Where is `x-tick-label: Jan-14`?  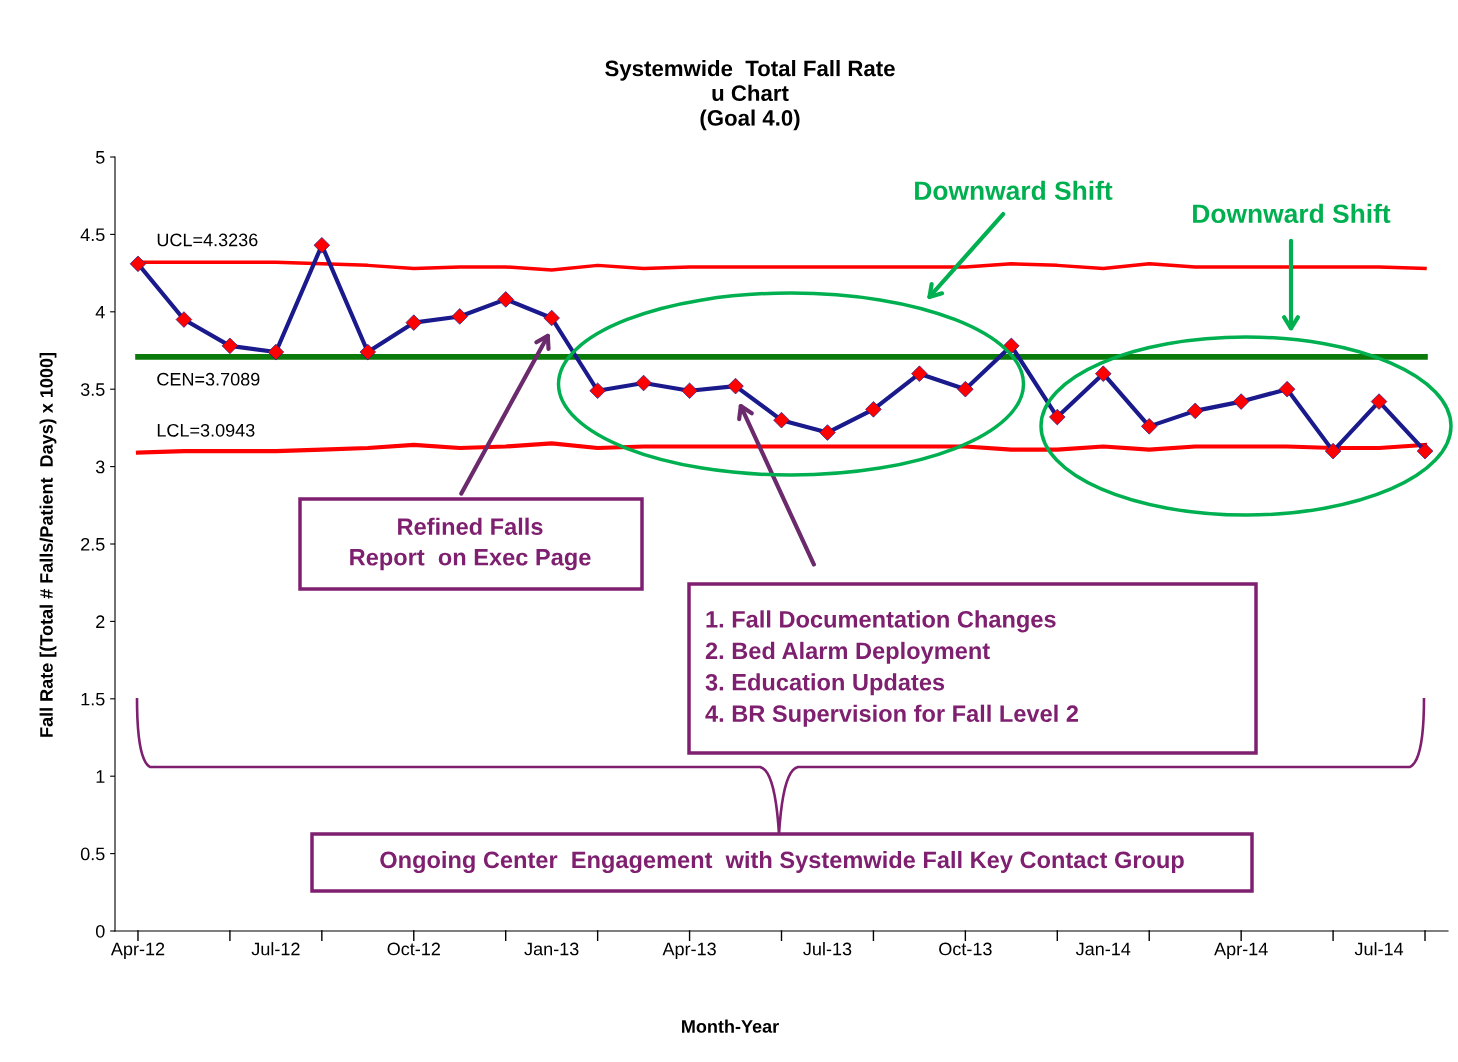 x-tick-label: Jan-14 is located at coordinates (1103, 949).